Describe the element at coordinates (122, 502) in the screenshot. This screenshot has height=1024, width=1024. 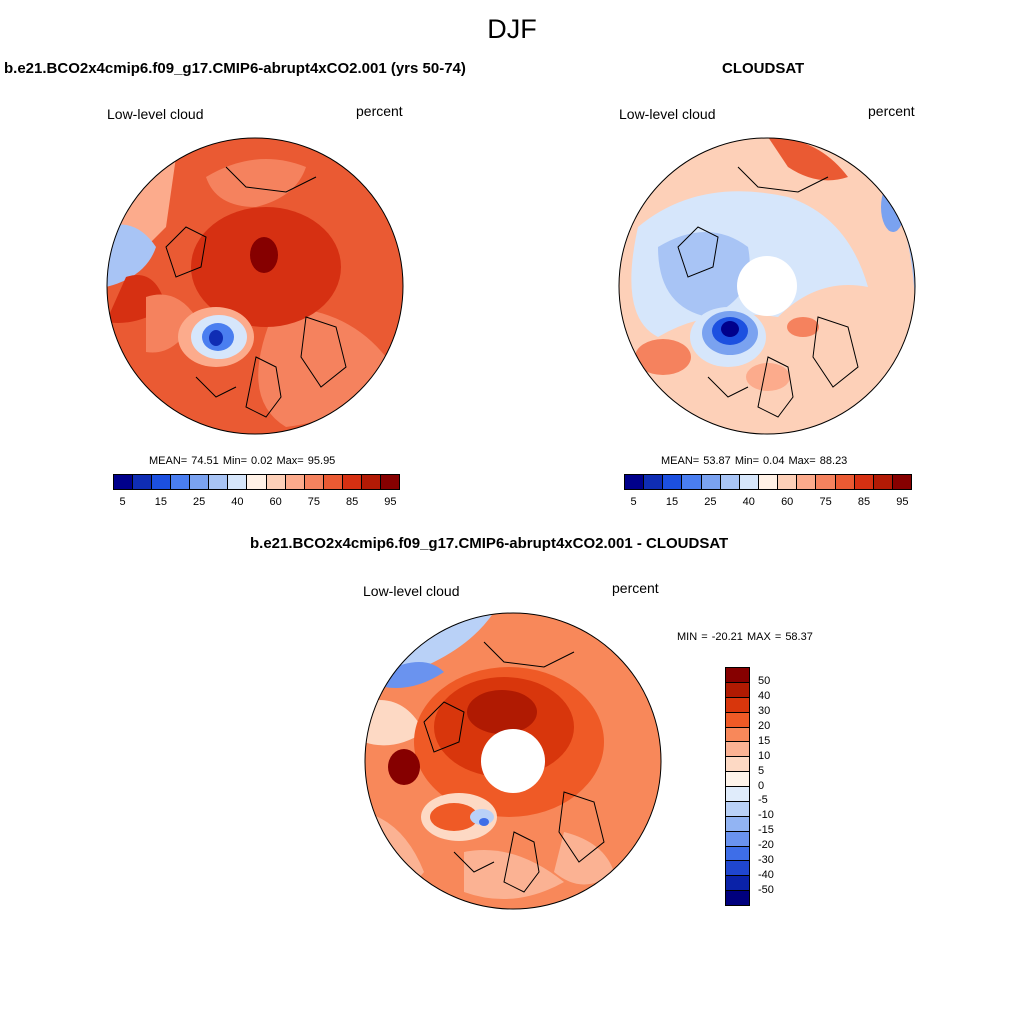
I see `model-colorbar-tick-label: 5` at that location.